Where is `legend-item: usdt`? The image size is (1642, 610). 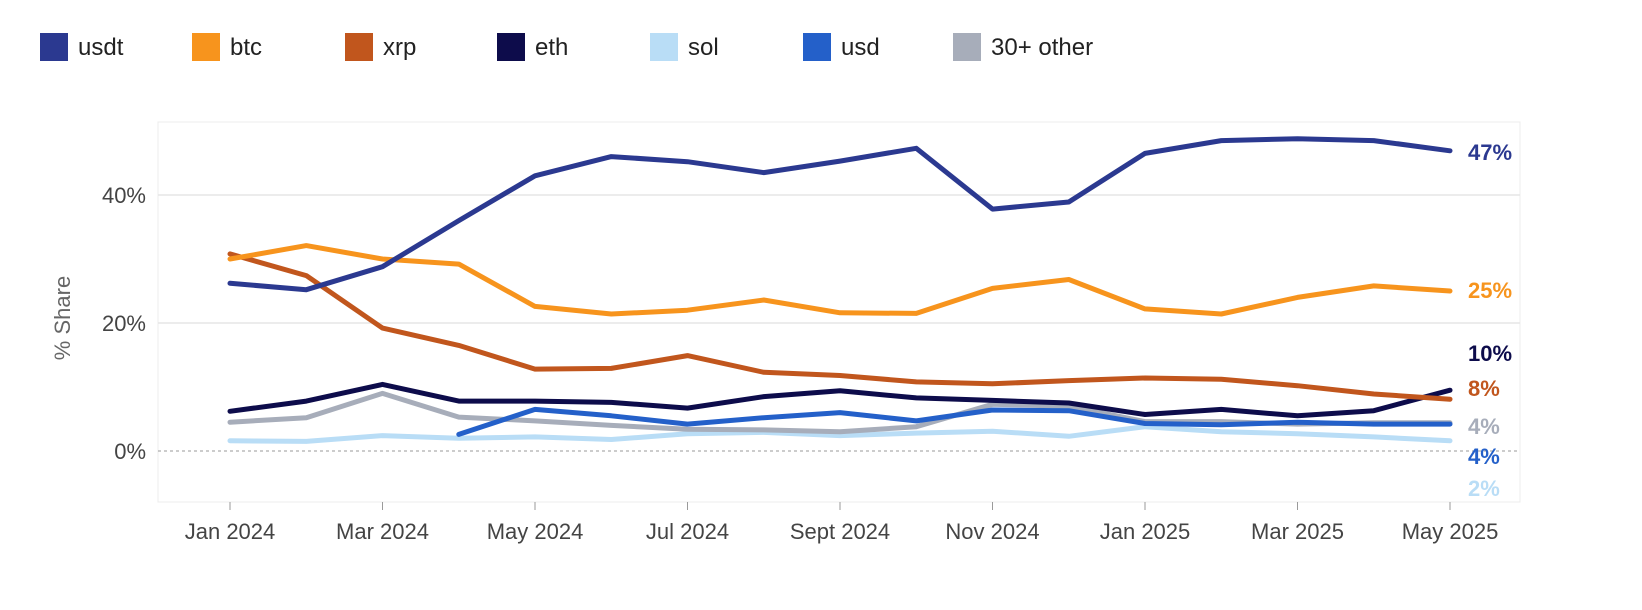
legend-item: usdt is located at coordinates (82, 47).